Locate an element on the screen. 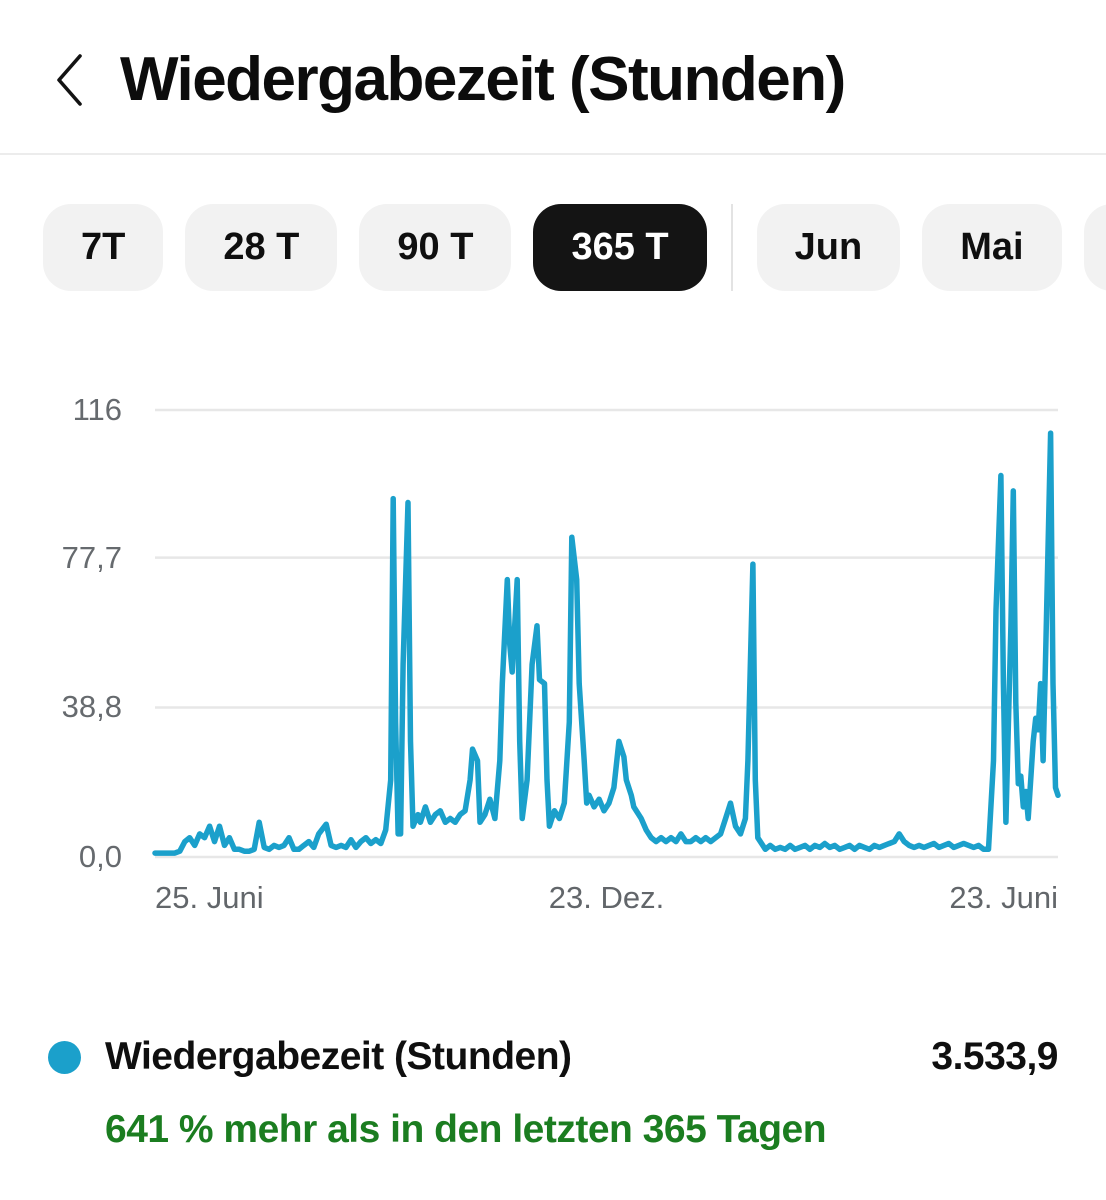 This screenshot has width=1106, height=1200. time-range-button-90t: 90 T is located at coordinates (435, 247).